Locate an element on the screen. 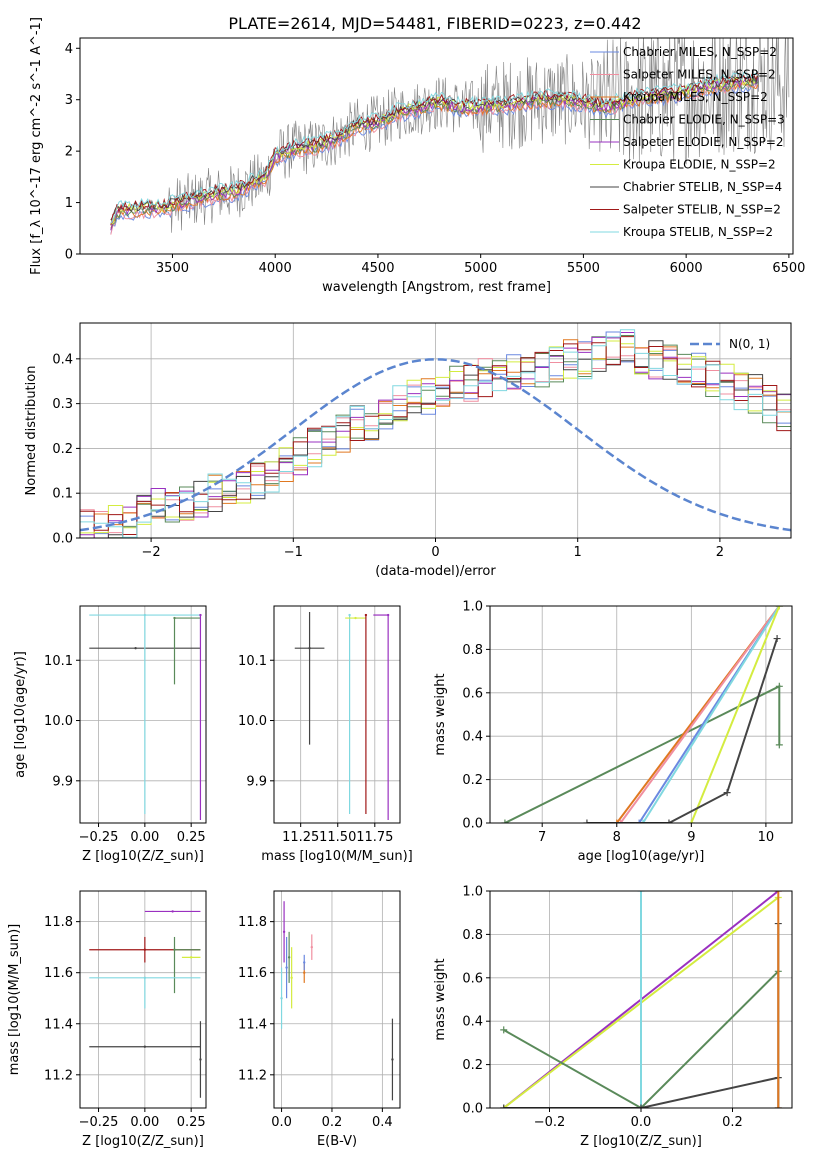  x-tick-label: 5500 is located at coordinates (583, 268).